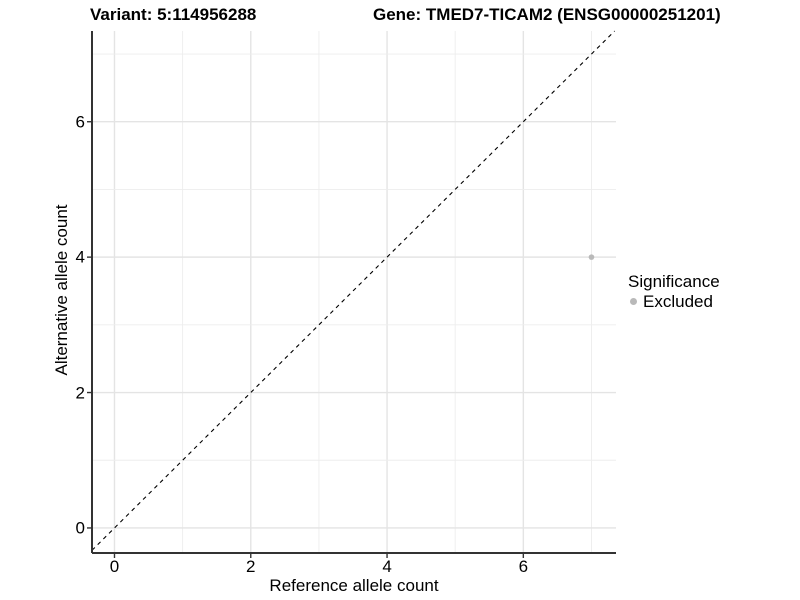 This screenshot has width=800, height=600. Describe the element at coordinates (80, 122) in the screenshot. I see `y-tick-label: 6` at that location.